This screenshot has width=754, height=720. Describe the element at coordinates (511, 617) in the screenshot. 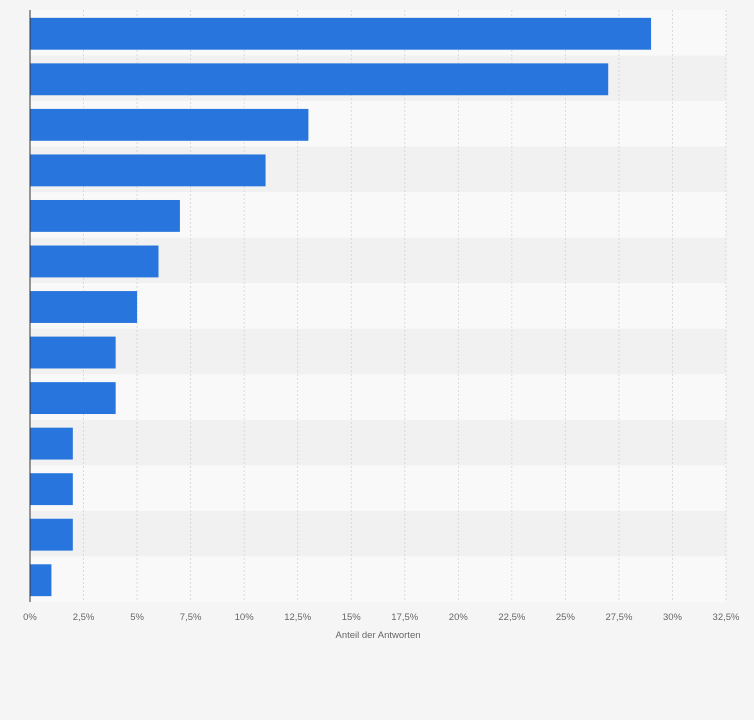

I see `x-tick-label: 22,5%` at that location.